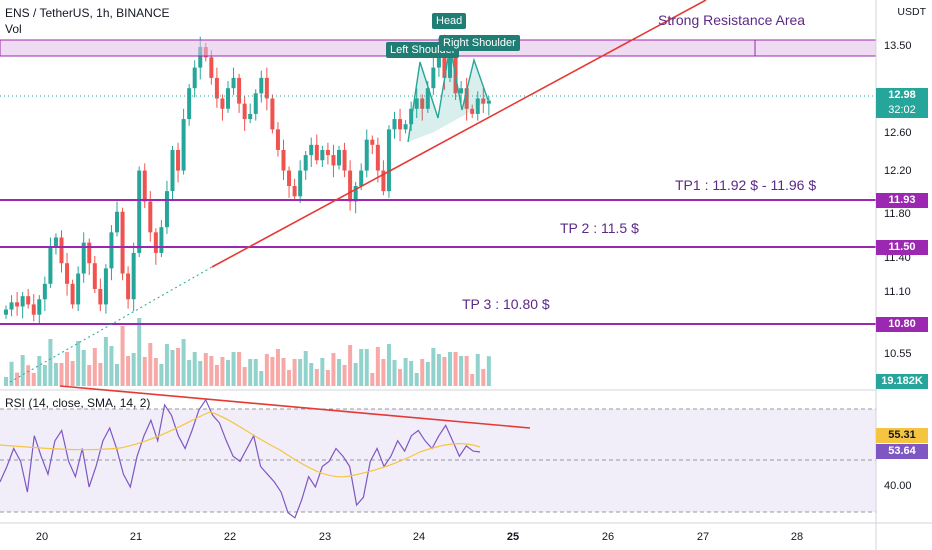  I want to click on countdown-label: 32:02, so click(902, 110).